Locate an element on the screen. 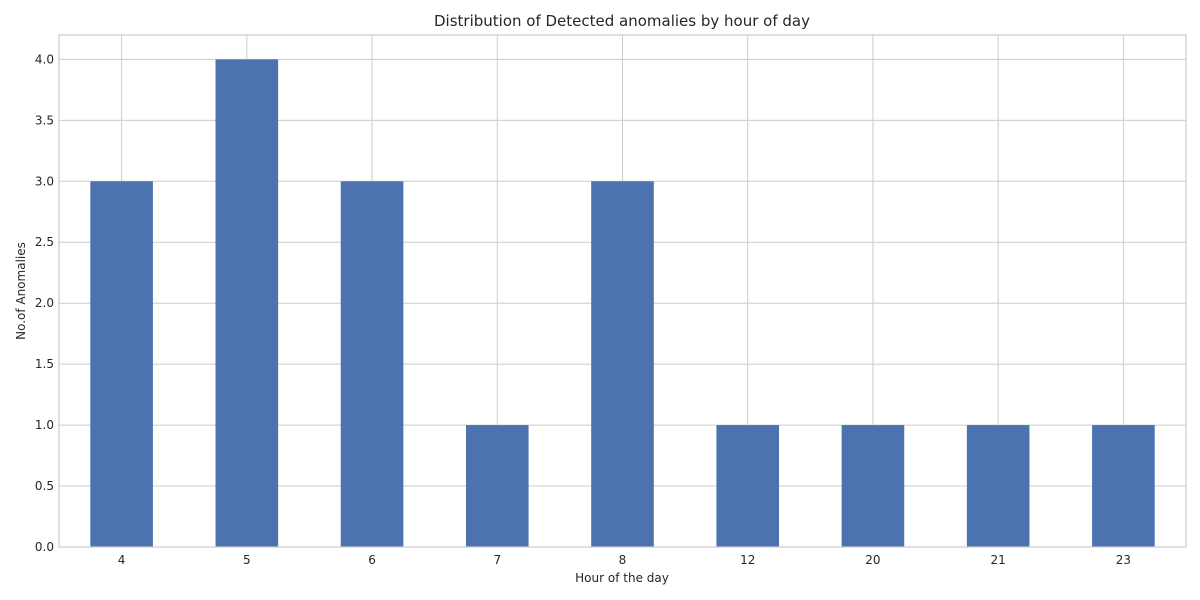  x-tick-label: 8 is located at coordinates (623, 560).